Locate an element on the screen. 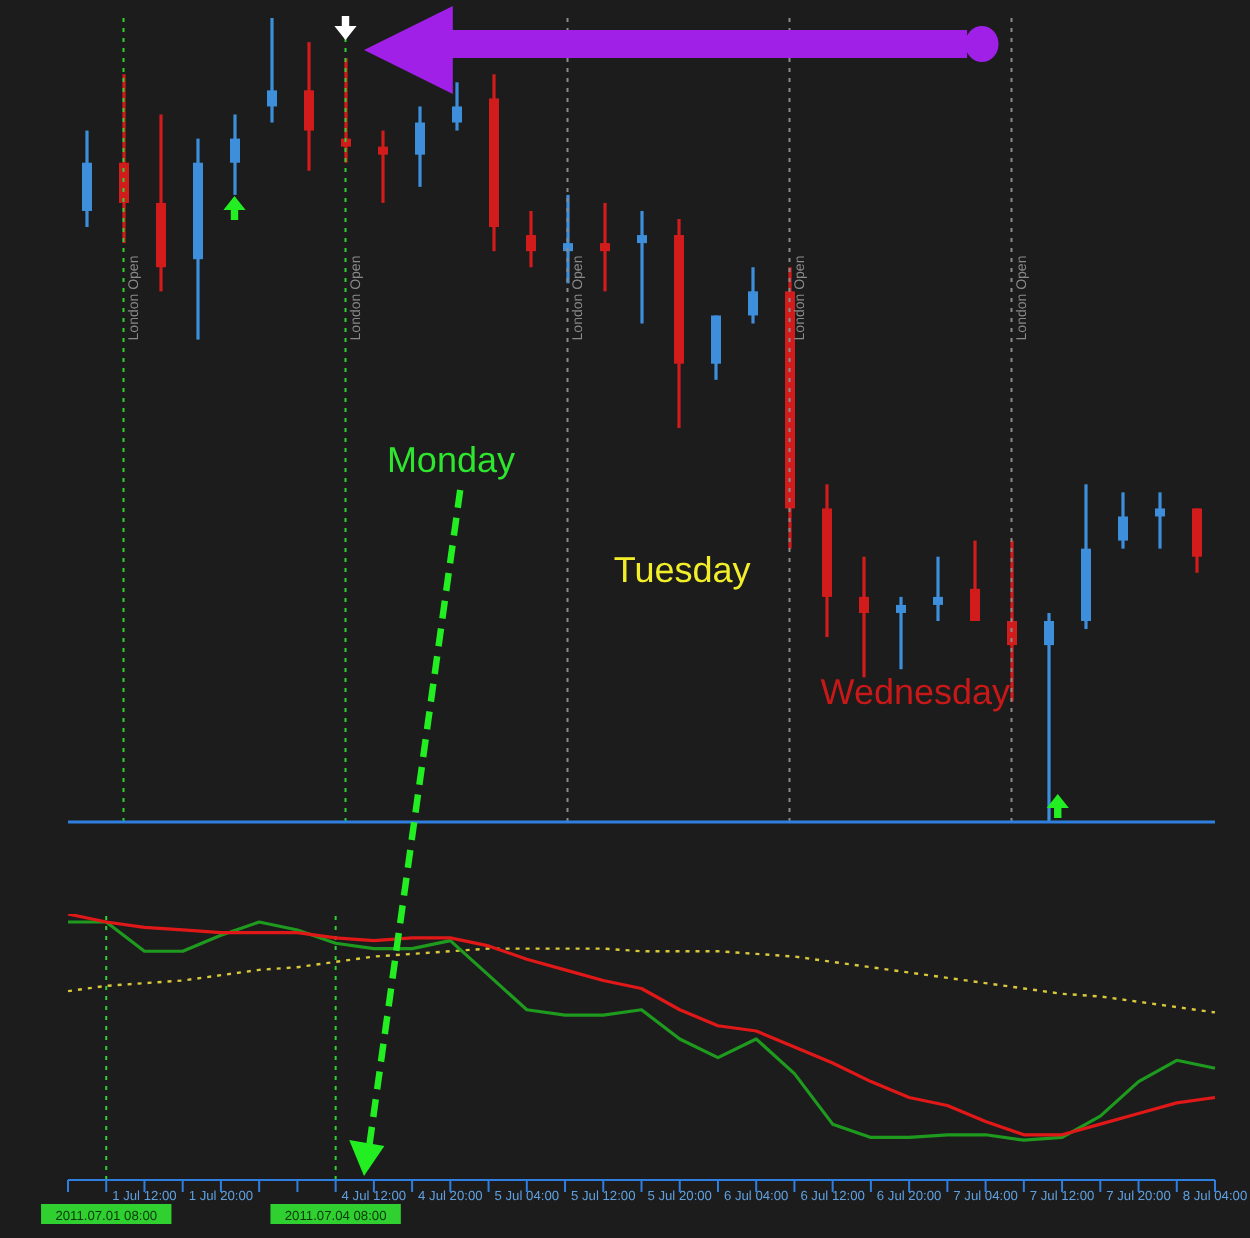  annotation: Wednesday is located at coordinates (915, 692).